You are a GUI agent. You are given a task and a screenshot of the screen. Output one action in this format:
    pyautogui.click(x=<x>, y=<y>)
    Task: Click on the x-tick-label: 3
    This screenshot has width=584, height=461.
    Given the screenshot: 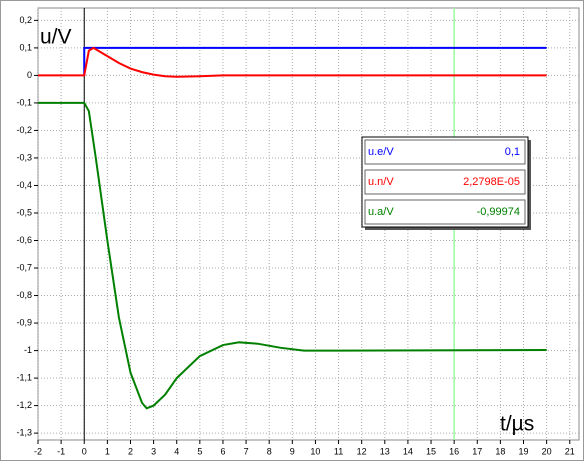 What is the action you would take?
    pyautogui.click(x=153, y=451)
    